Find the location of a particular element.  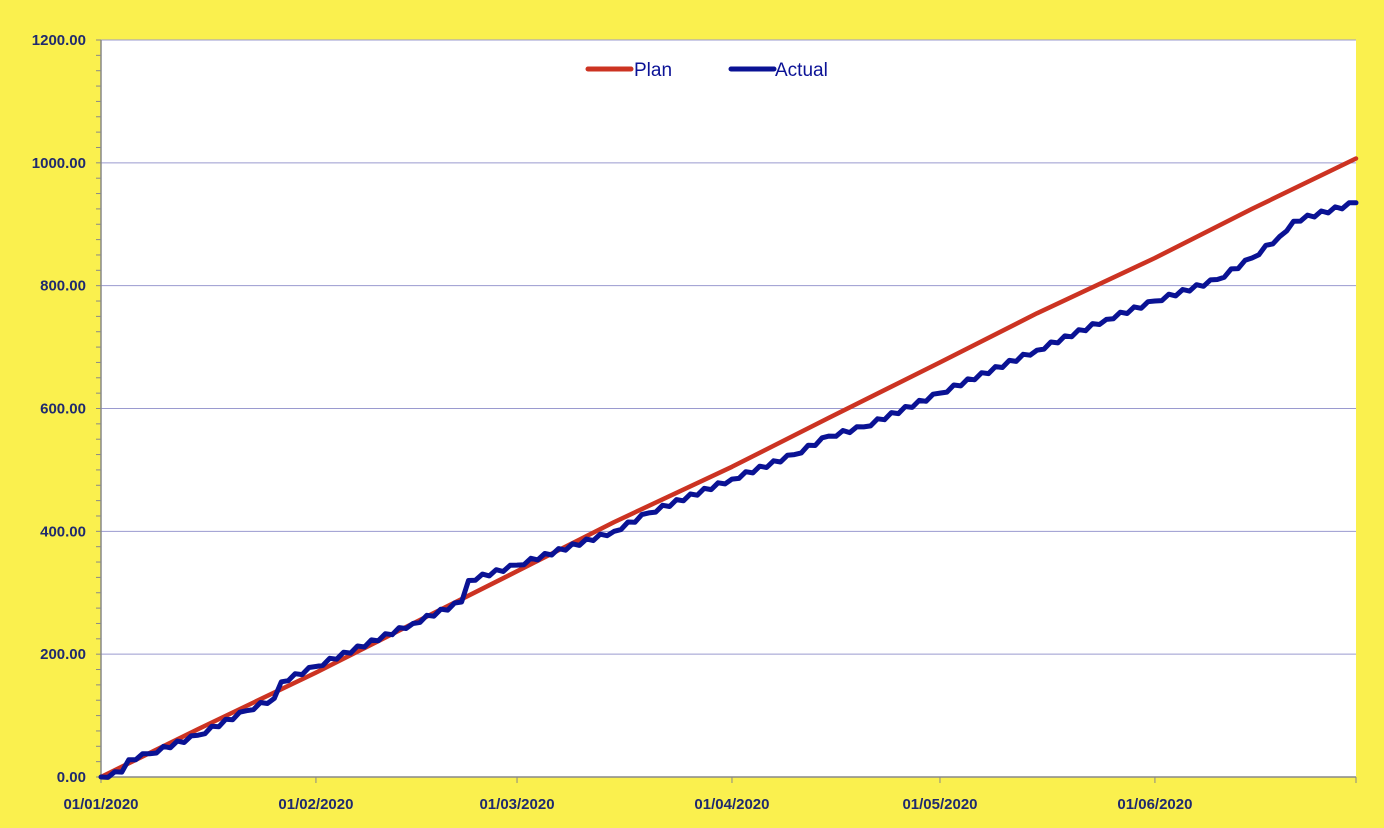

legend-label-plan: Plan is located at coordinates (653, 70).